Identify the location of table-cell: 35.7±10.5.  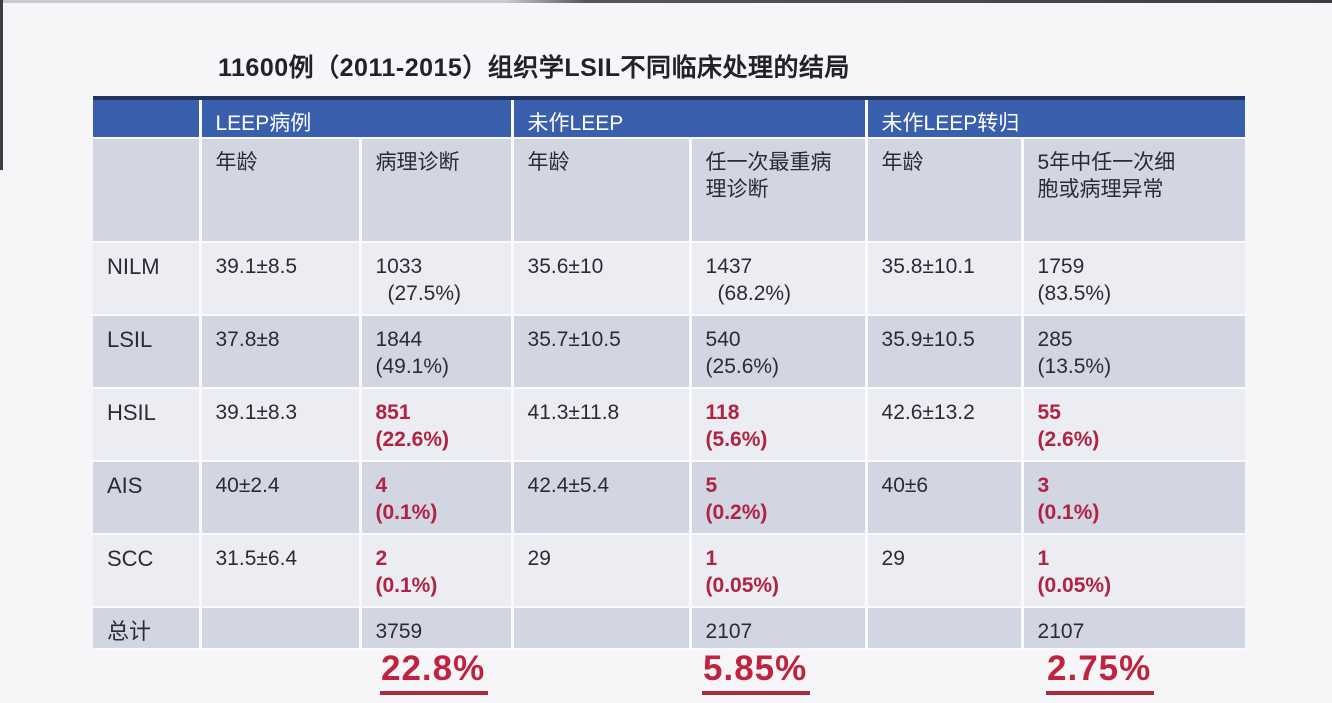
(602, 352).